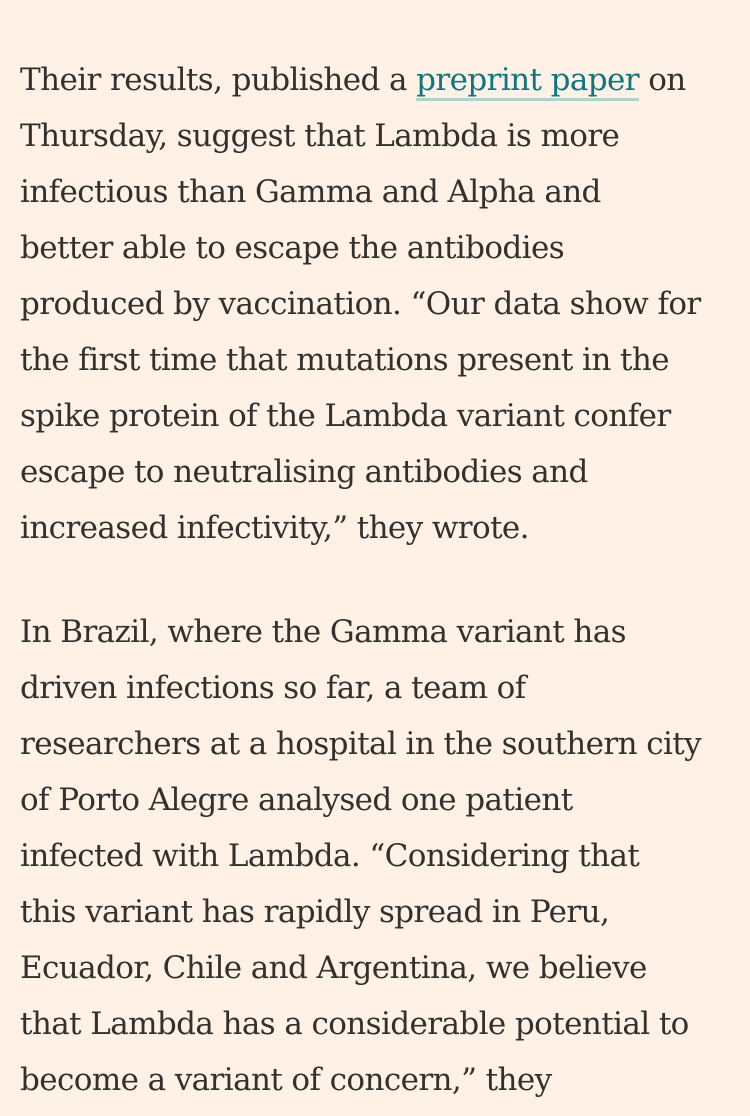 This screenshot has height=1116, width=750. Describe the element at coordinates (385, 580) in the screenshot. I see `paragraph-spacer` at that location.